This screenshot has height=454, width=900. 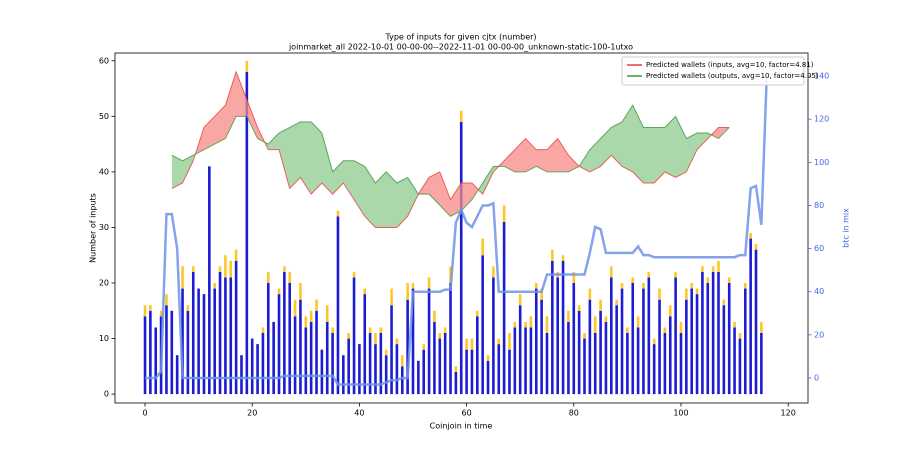 What do you see at coordinates (819, 334) in the screenshot?
I see `y2-tick-label: 20` at bounding box center [819, 334].